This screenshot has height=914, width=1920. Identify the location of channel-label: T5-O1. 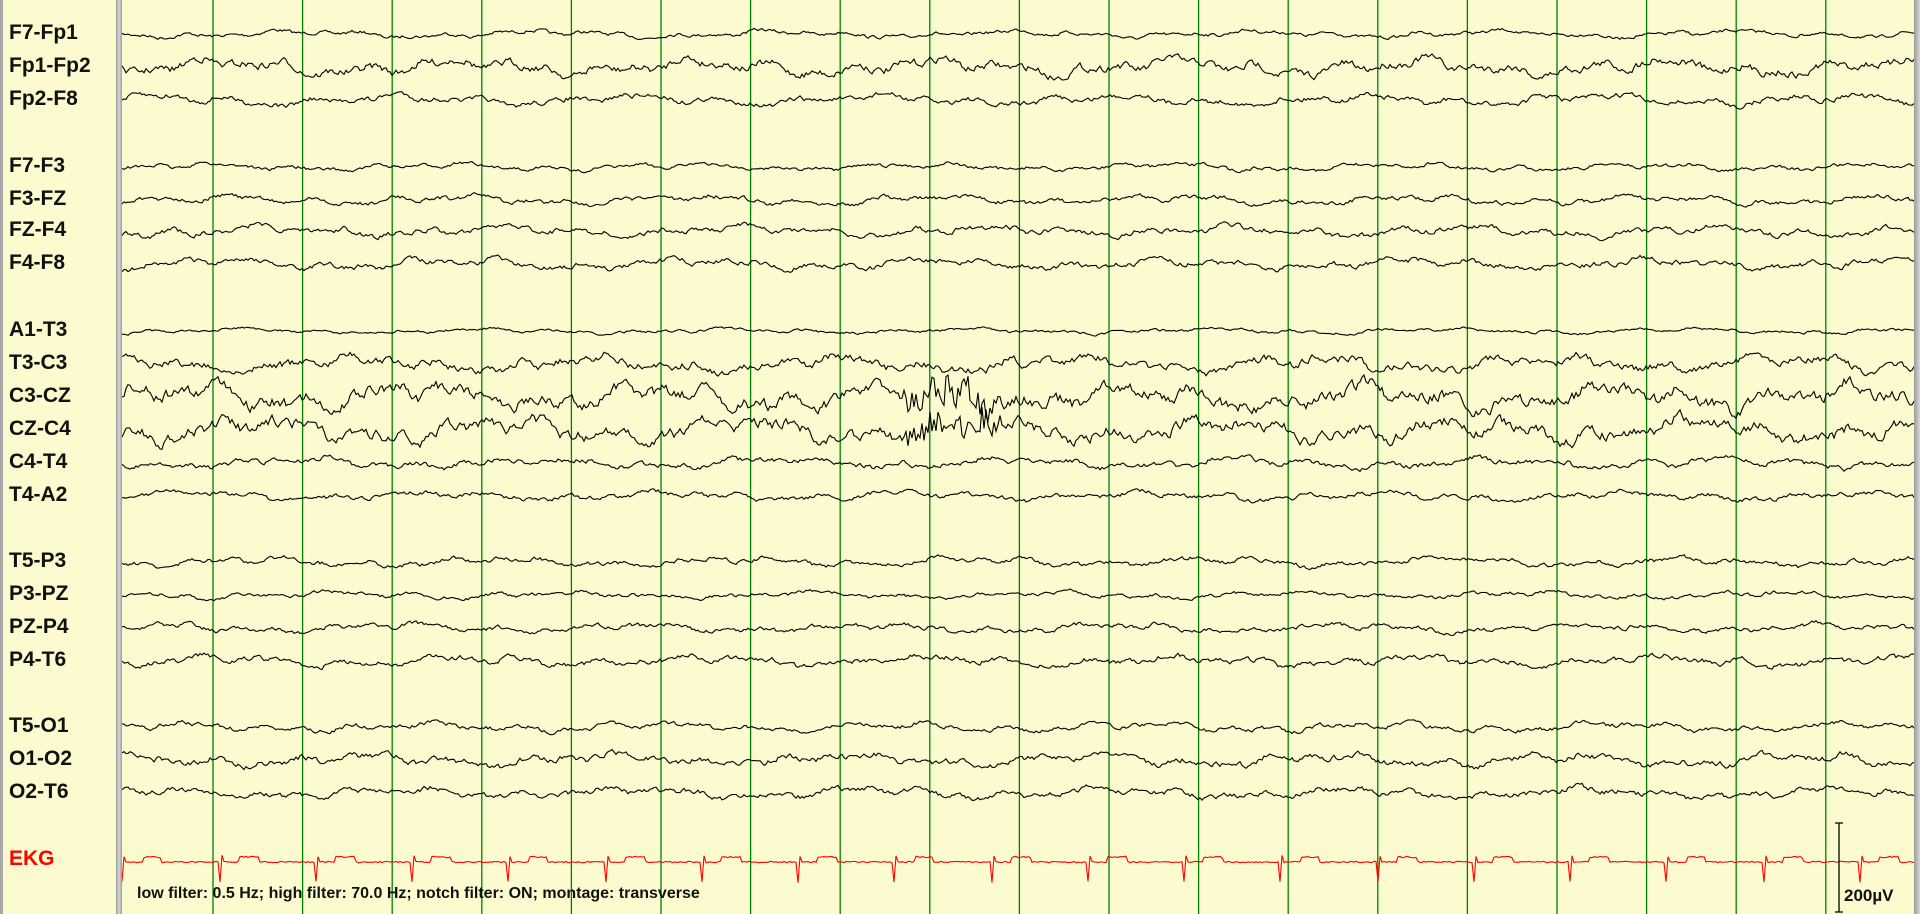
(39, 725).